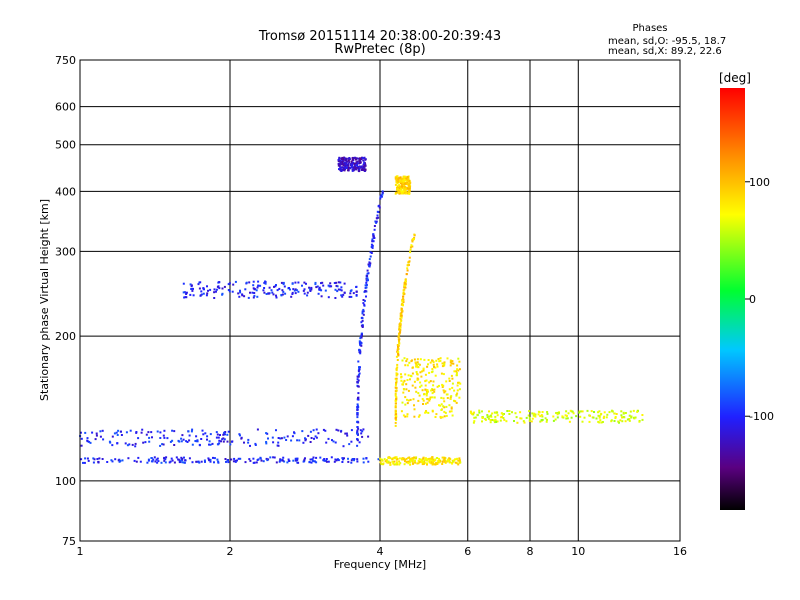 The width and height of the screenshot is (800, 600). What do you see at coordinates (667, 41) in the screenshot?
I see `stats-line-o: mean, sd,O: -95.5, 18.7` at bounding box center [667, 41].